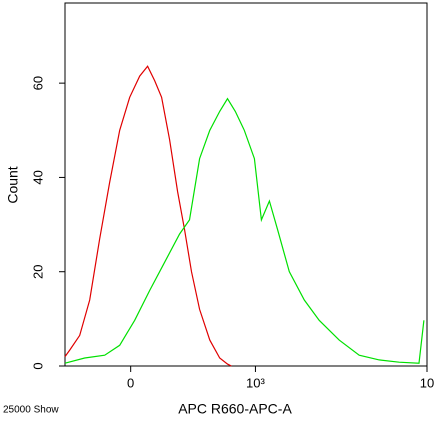 The height and width of the screenshot is (424, 435). I want to click on y-tick-label: 40, so click(37, 177).